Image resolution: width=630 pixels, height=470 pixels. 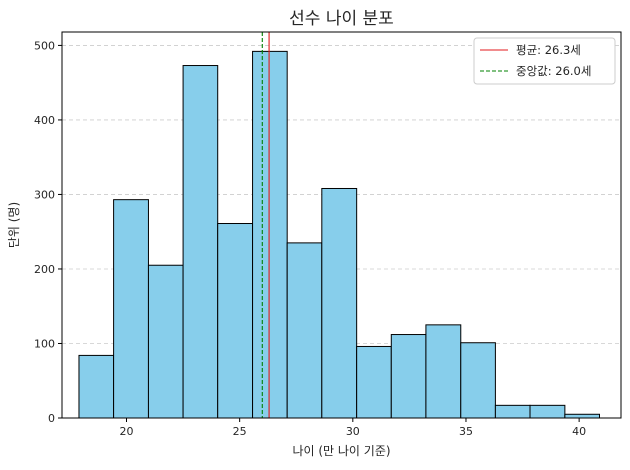 What do you see at coordinates (341, 451) in the screenshot?
I see `x-axis-label: 나이 (만 나이 기준)` at bounding box center [341, 451].